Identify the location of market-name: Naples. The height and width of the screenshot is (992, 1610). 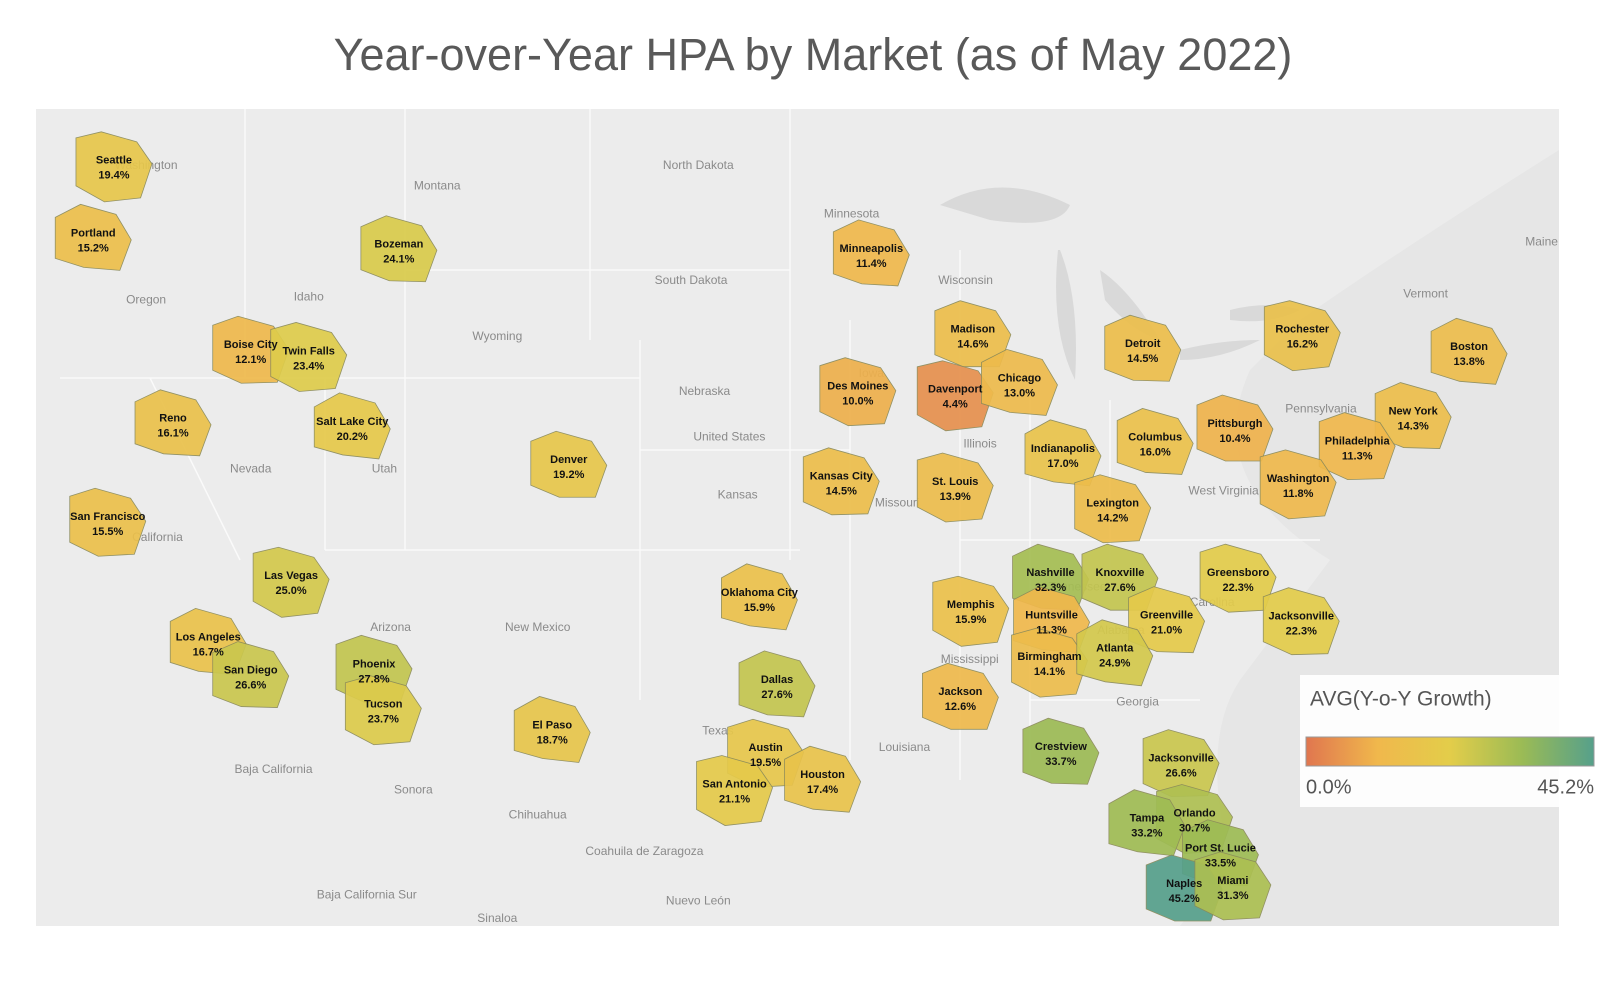
(1184, 884).